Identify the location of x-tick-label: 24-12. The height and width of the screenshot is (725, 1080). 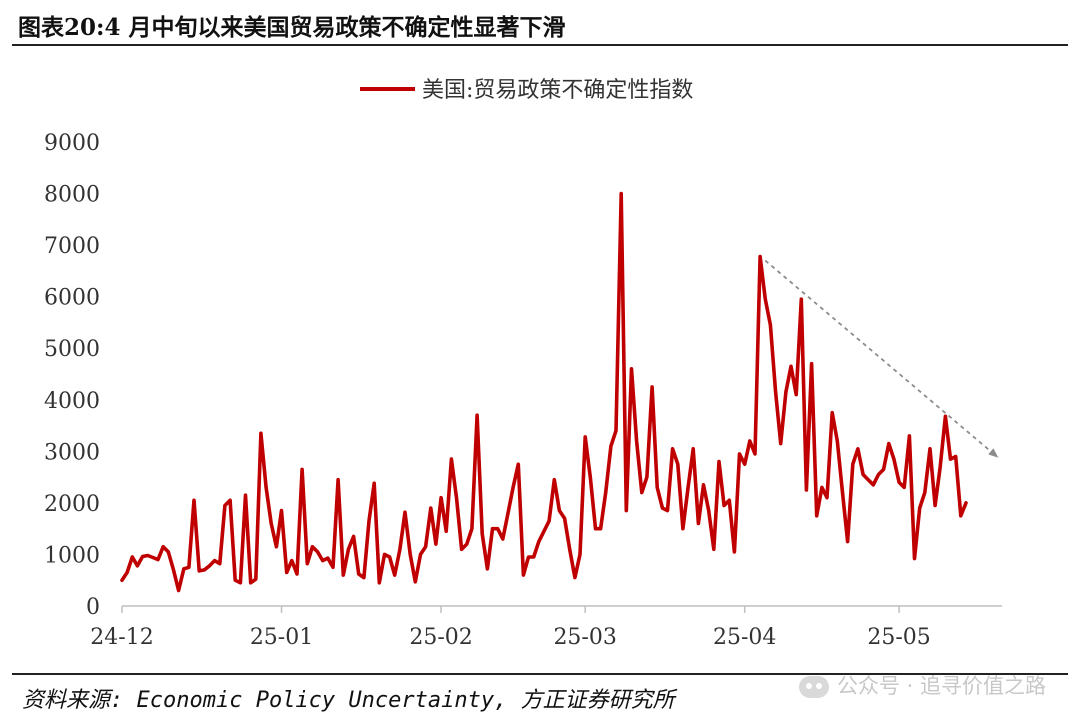
(121, 637).